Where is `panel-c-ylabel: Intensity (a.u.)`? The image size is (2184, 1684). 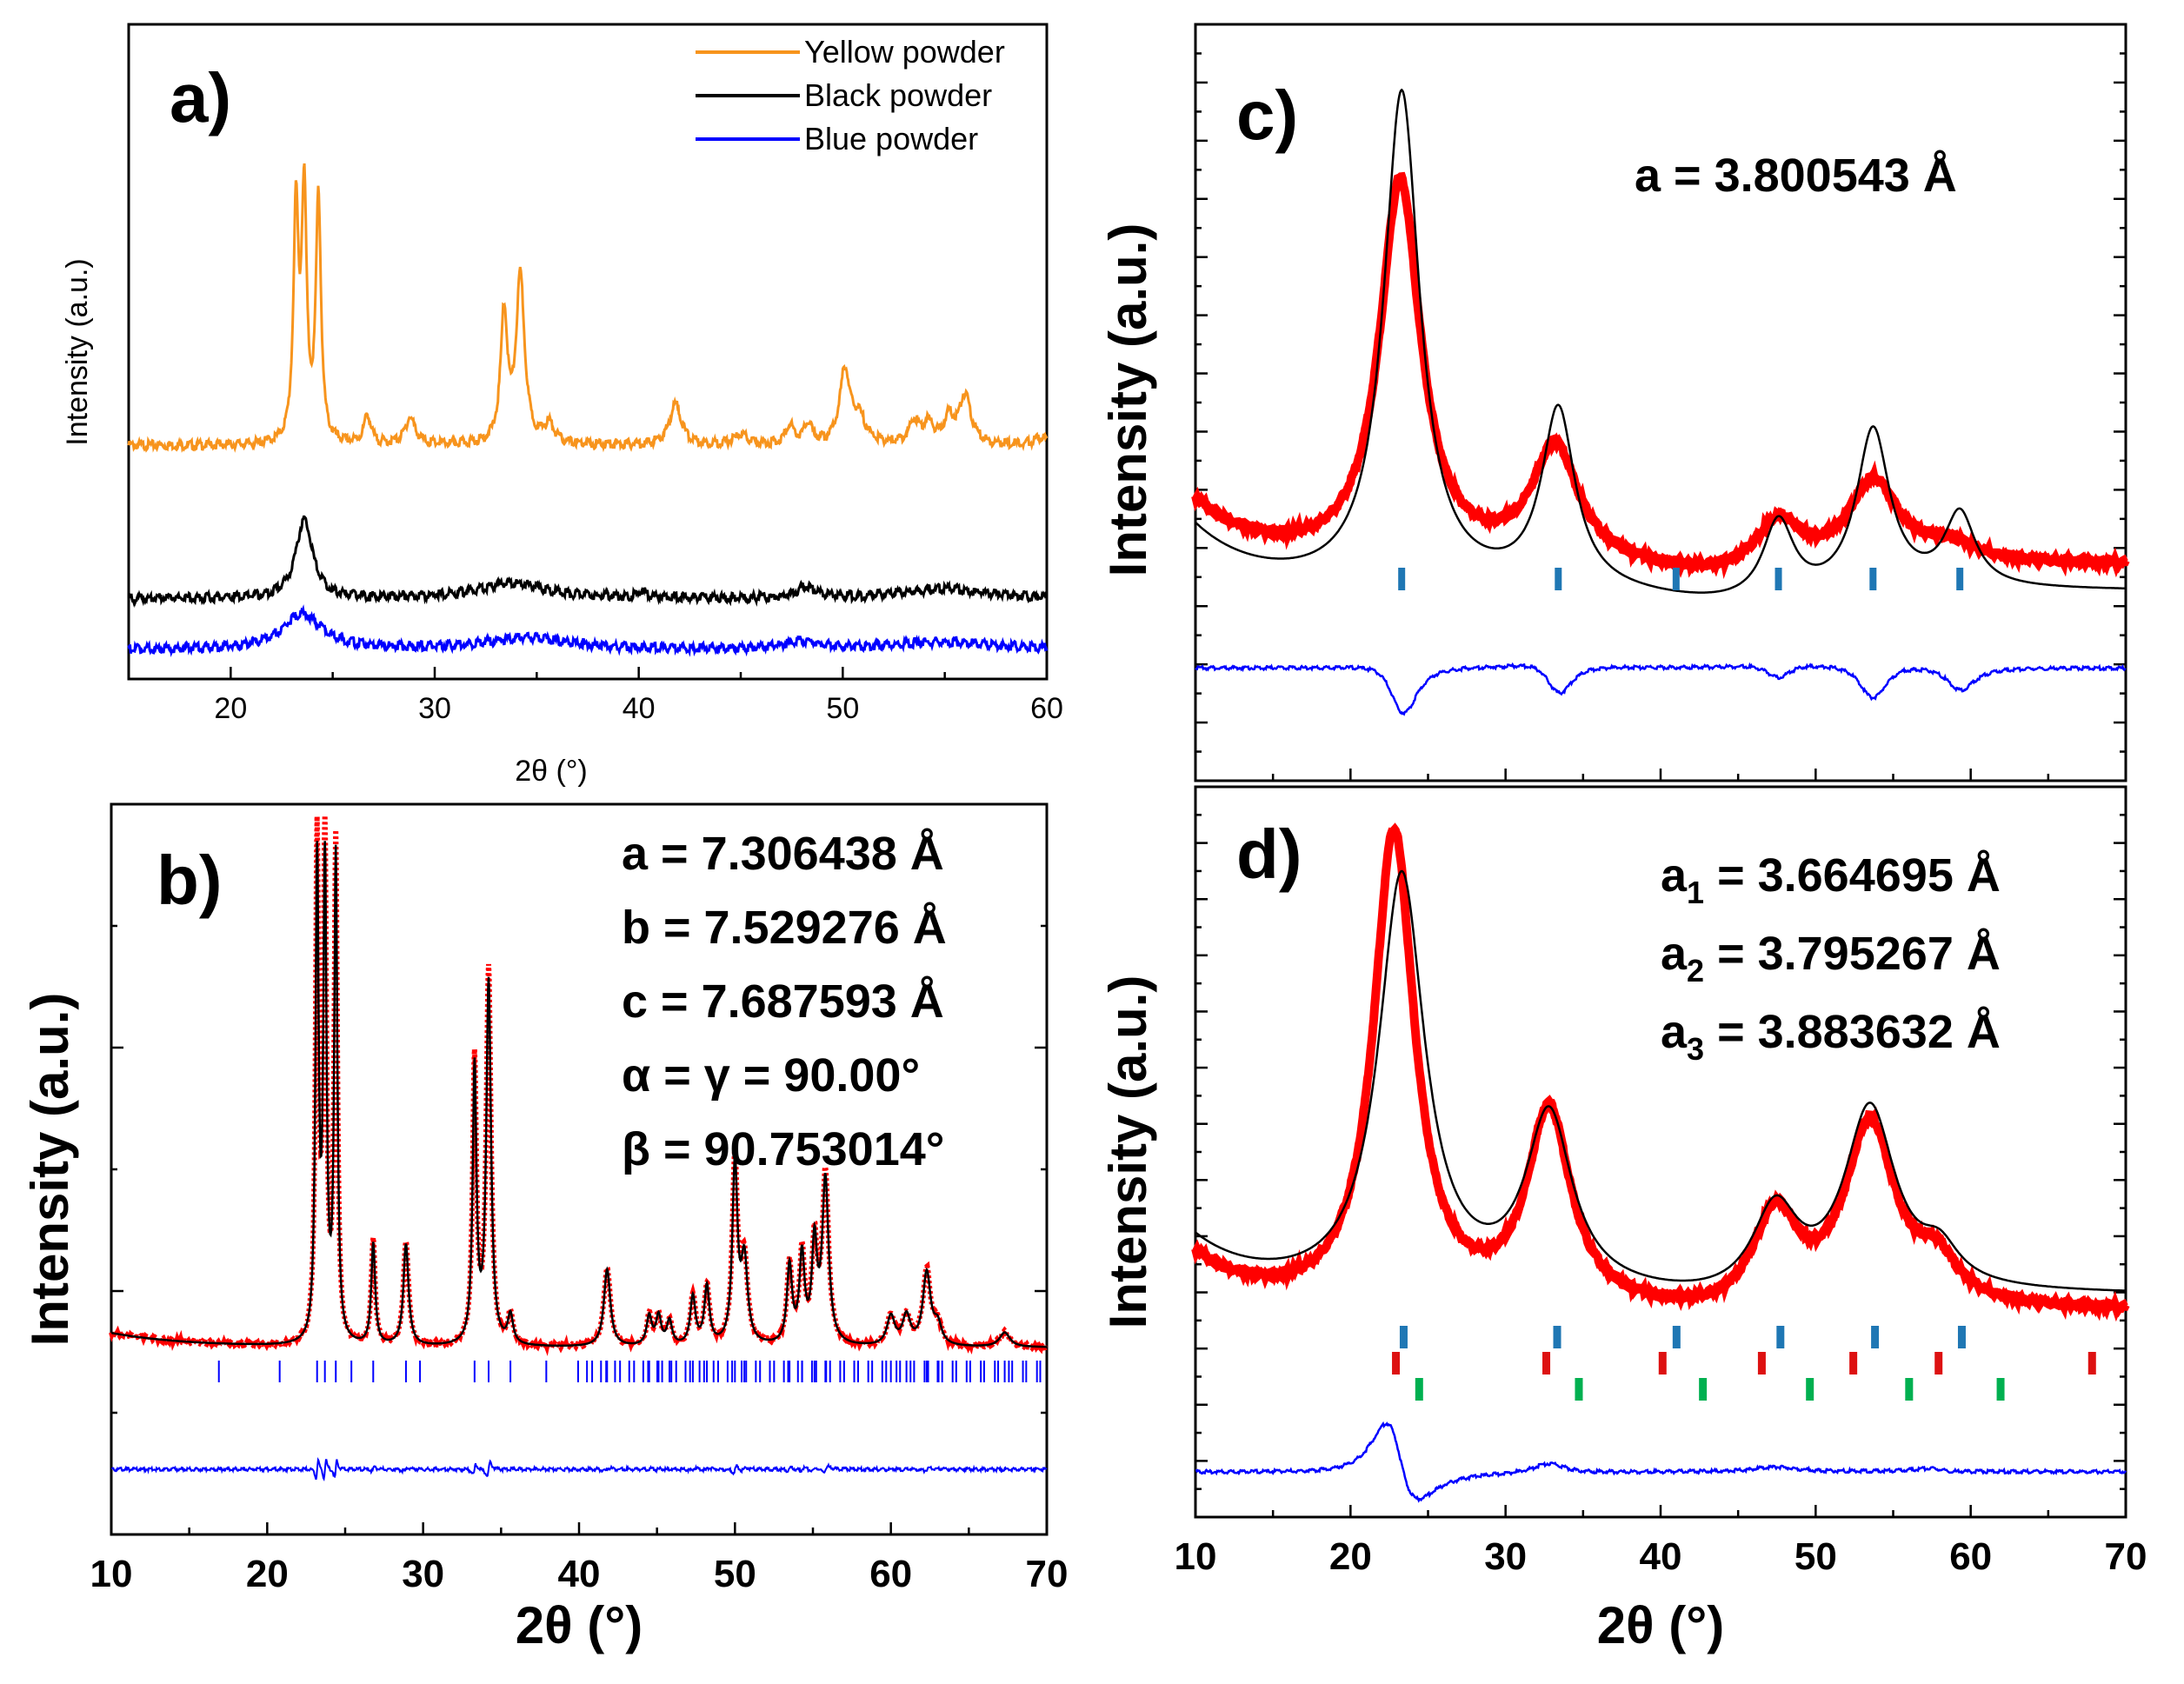
panel-c-ylabel: Intensity (a.u.) is located at coordinates (1128, 400).